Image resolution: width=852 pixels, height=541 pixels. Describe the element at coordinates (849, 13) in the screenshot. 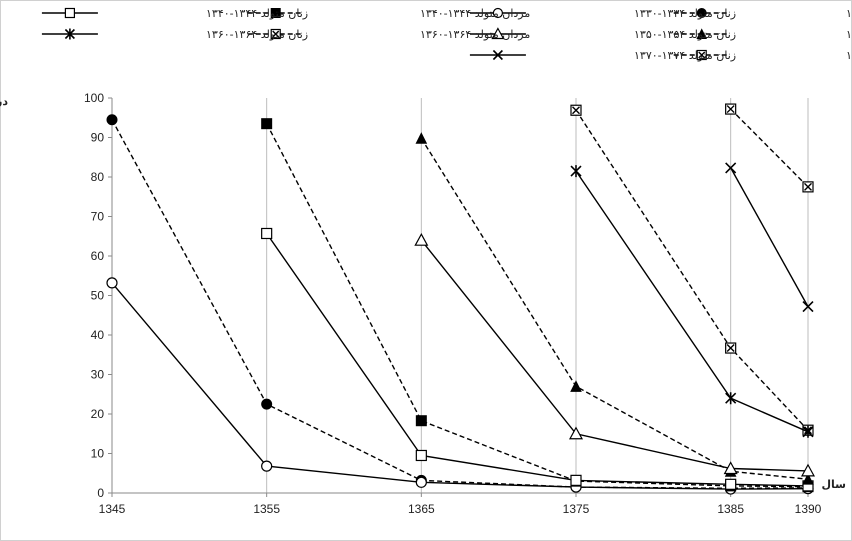

I see `legend-label-1: مردان متولد ۱۳۳۴-۱۳۳۰` at that location.